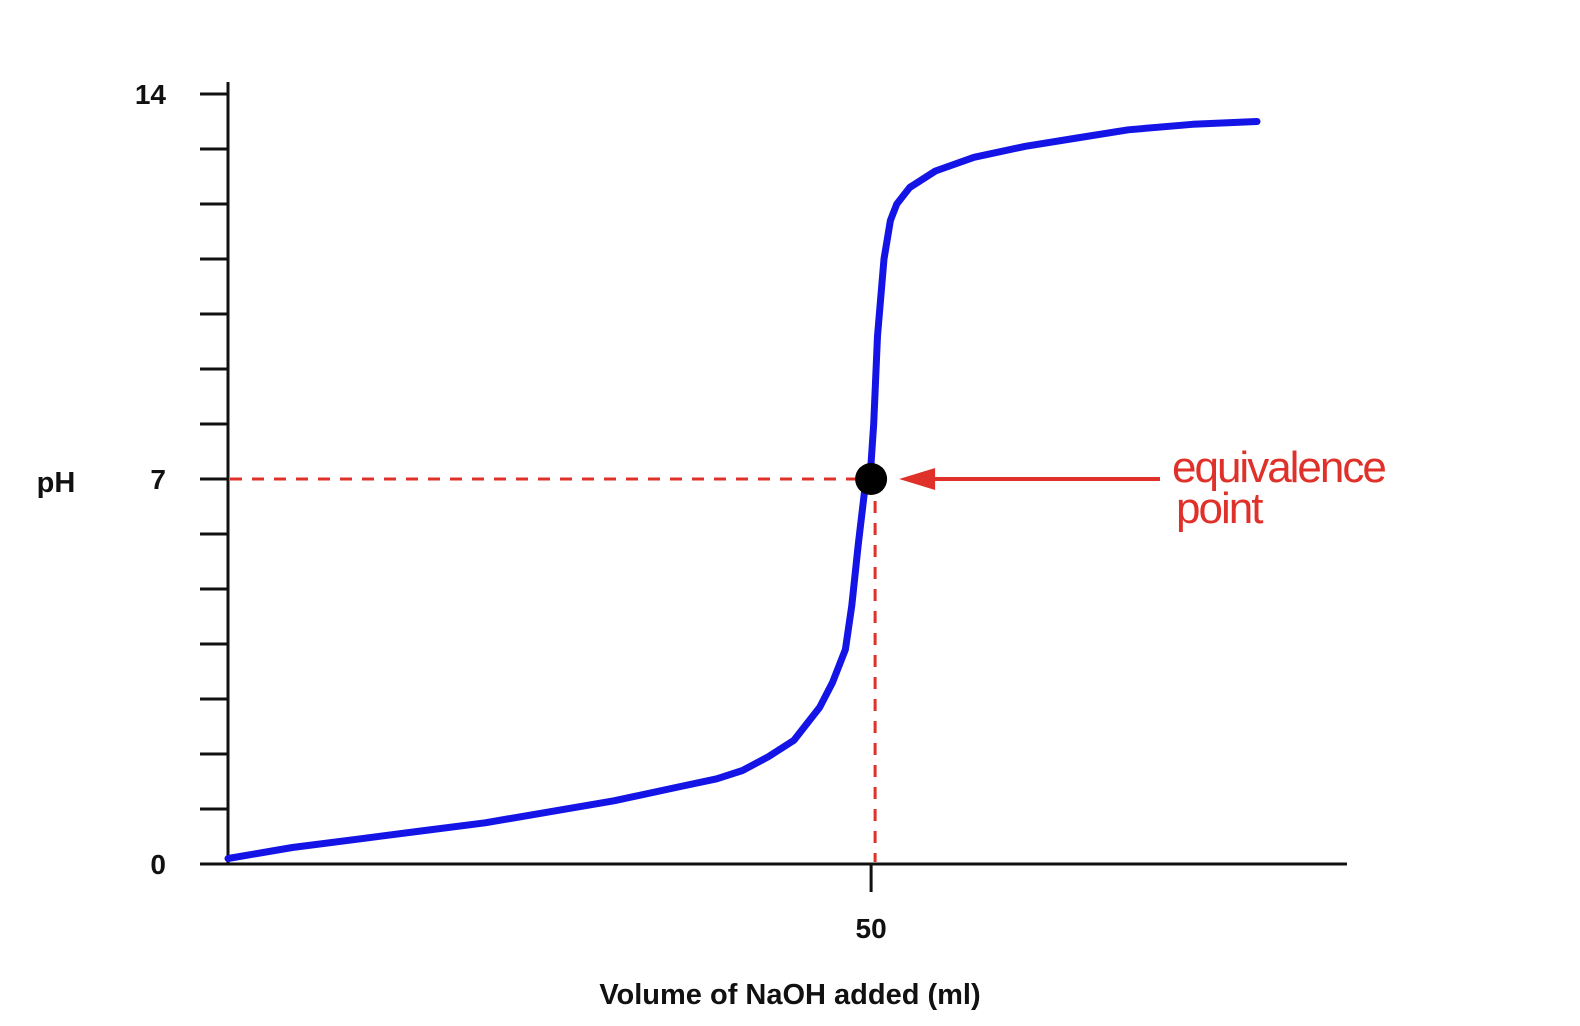 This screenshot has height=1026, width=1580. What do you see at coordinates (1219, 508) in the screenshot?
I see `annotation-text-line: point` at bounding box center [1219, 508].